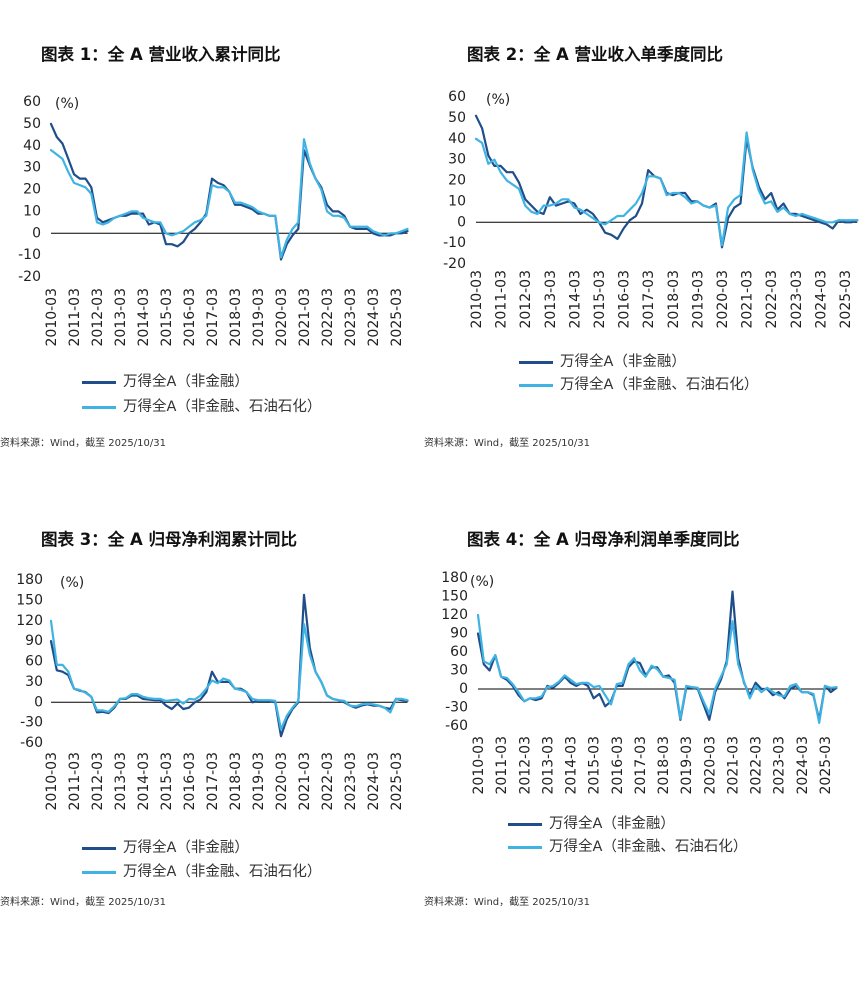 The height and width of the screenshot is (981, 865). Describe the element at coordinates (32, 124) in the screenshot. I see `y-tick-label: 50` at that location.